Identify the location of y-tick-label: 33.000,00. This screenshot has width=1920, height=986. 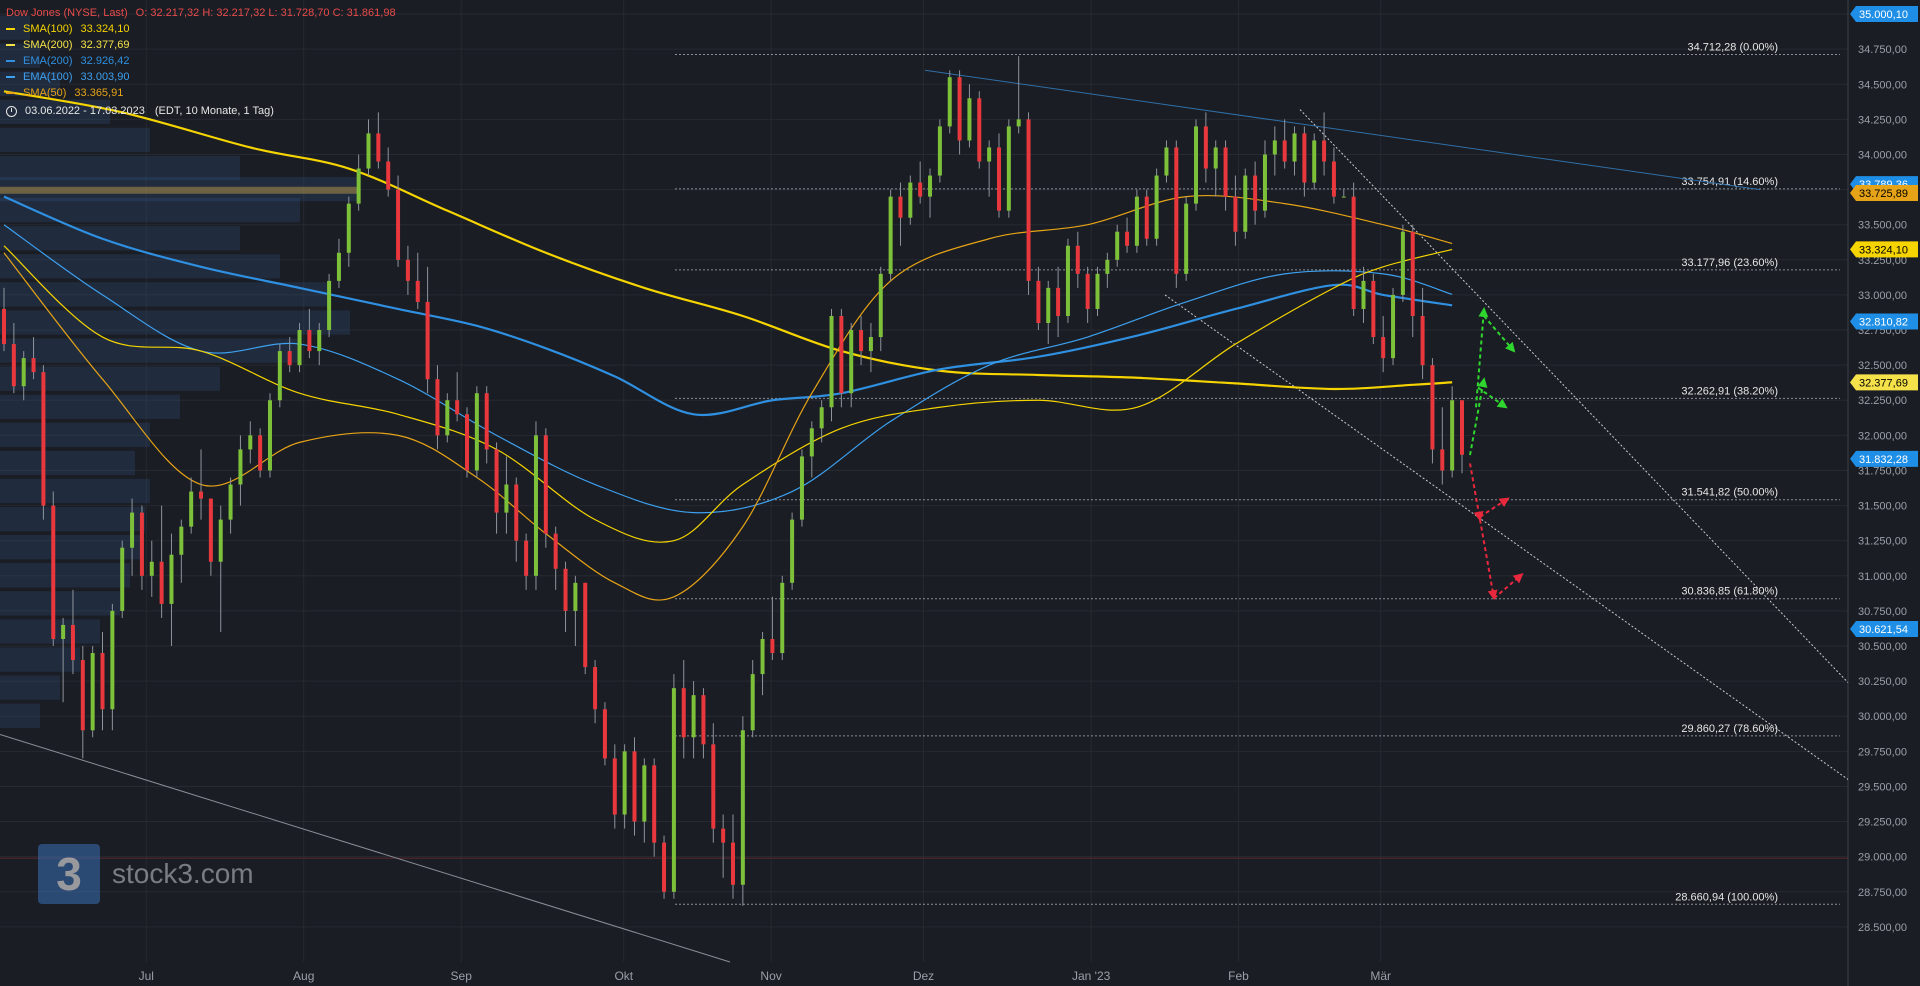
(1882, 296).